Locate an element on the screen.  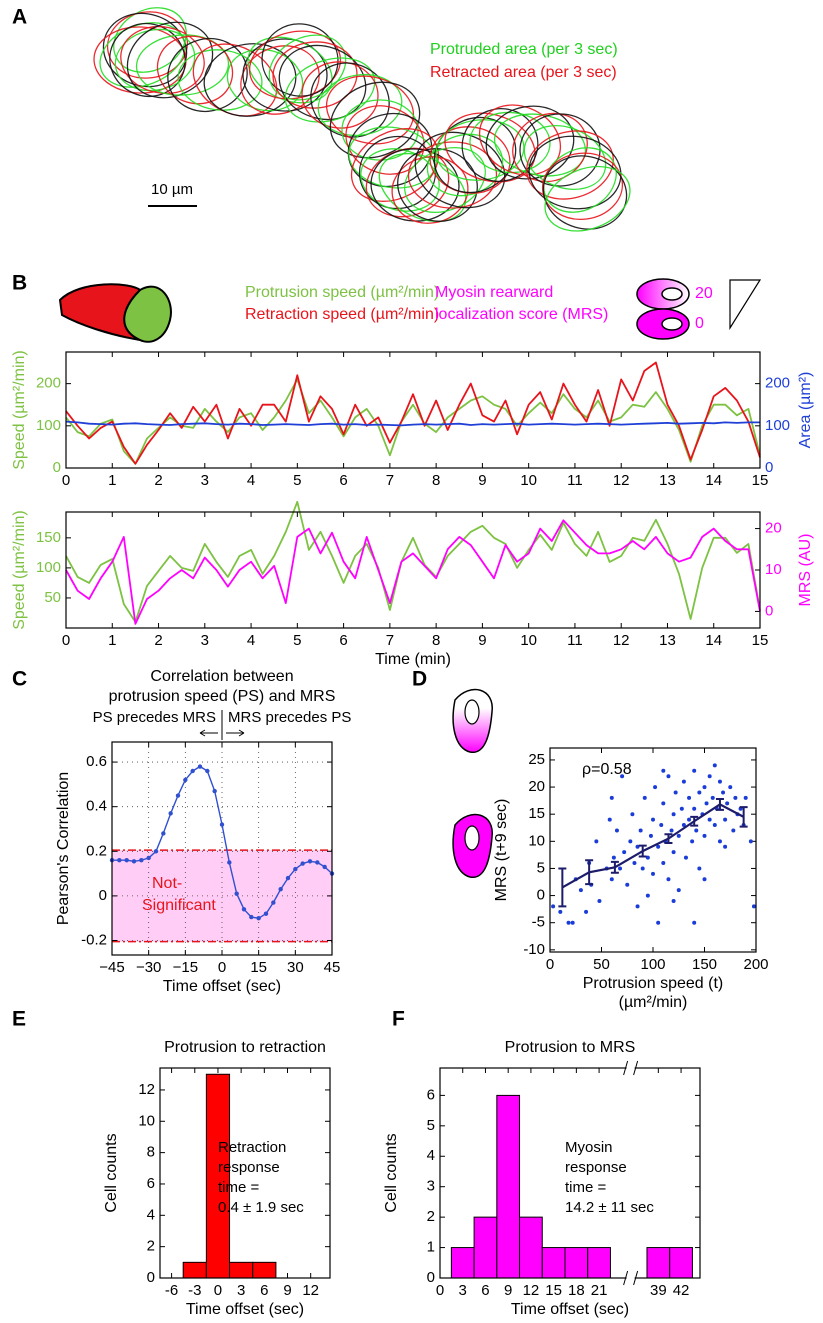
y-axis-label: Pearson's Correlation is located at coordinates (63, 848).